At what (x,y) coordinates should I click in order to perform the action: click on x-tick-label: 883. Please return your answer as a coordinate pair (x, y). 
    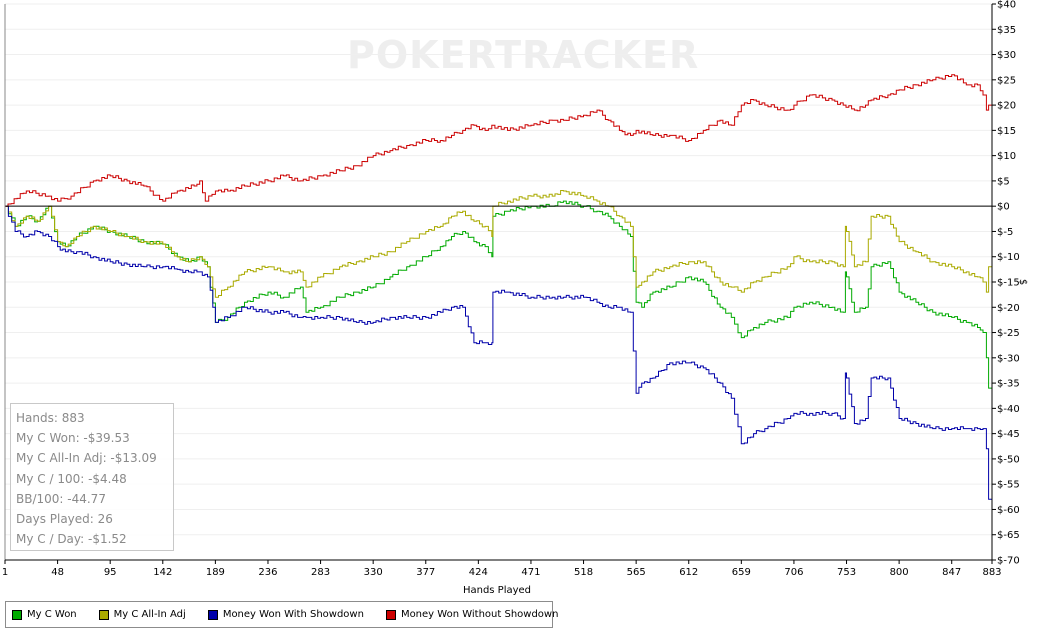
    Looking at the image, I should click on (991, 572).